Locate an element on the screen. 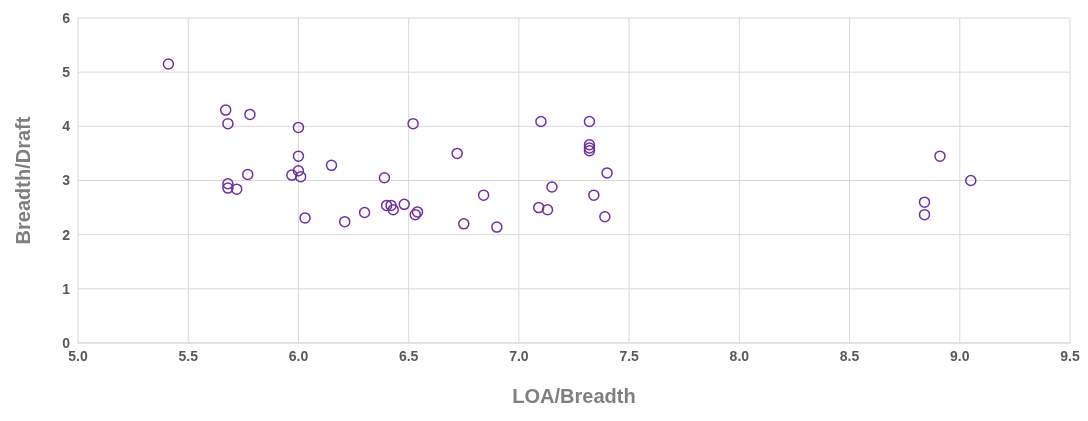 The width and height of the screenshot is (1088, 421). x-tick-label: 9.0 is located at coordinates (960, 355).